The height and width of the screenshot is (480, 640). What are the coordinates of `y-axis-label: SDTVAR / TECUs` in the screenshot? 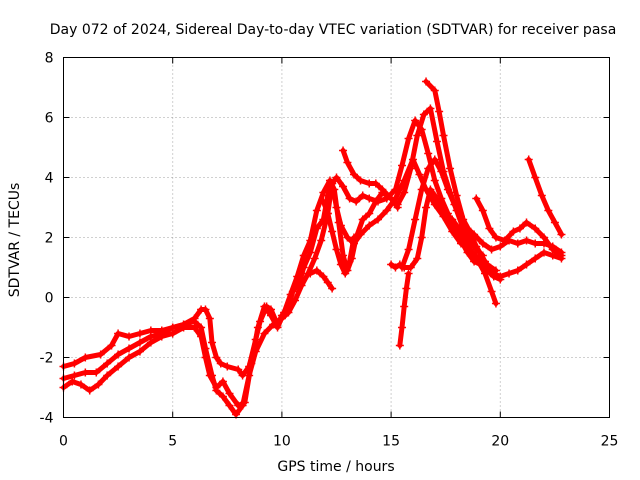 It's located at (15, 240).